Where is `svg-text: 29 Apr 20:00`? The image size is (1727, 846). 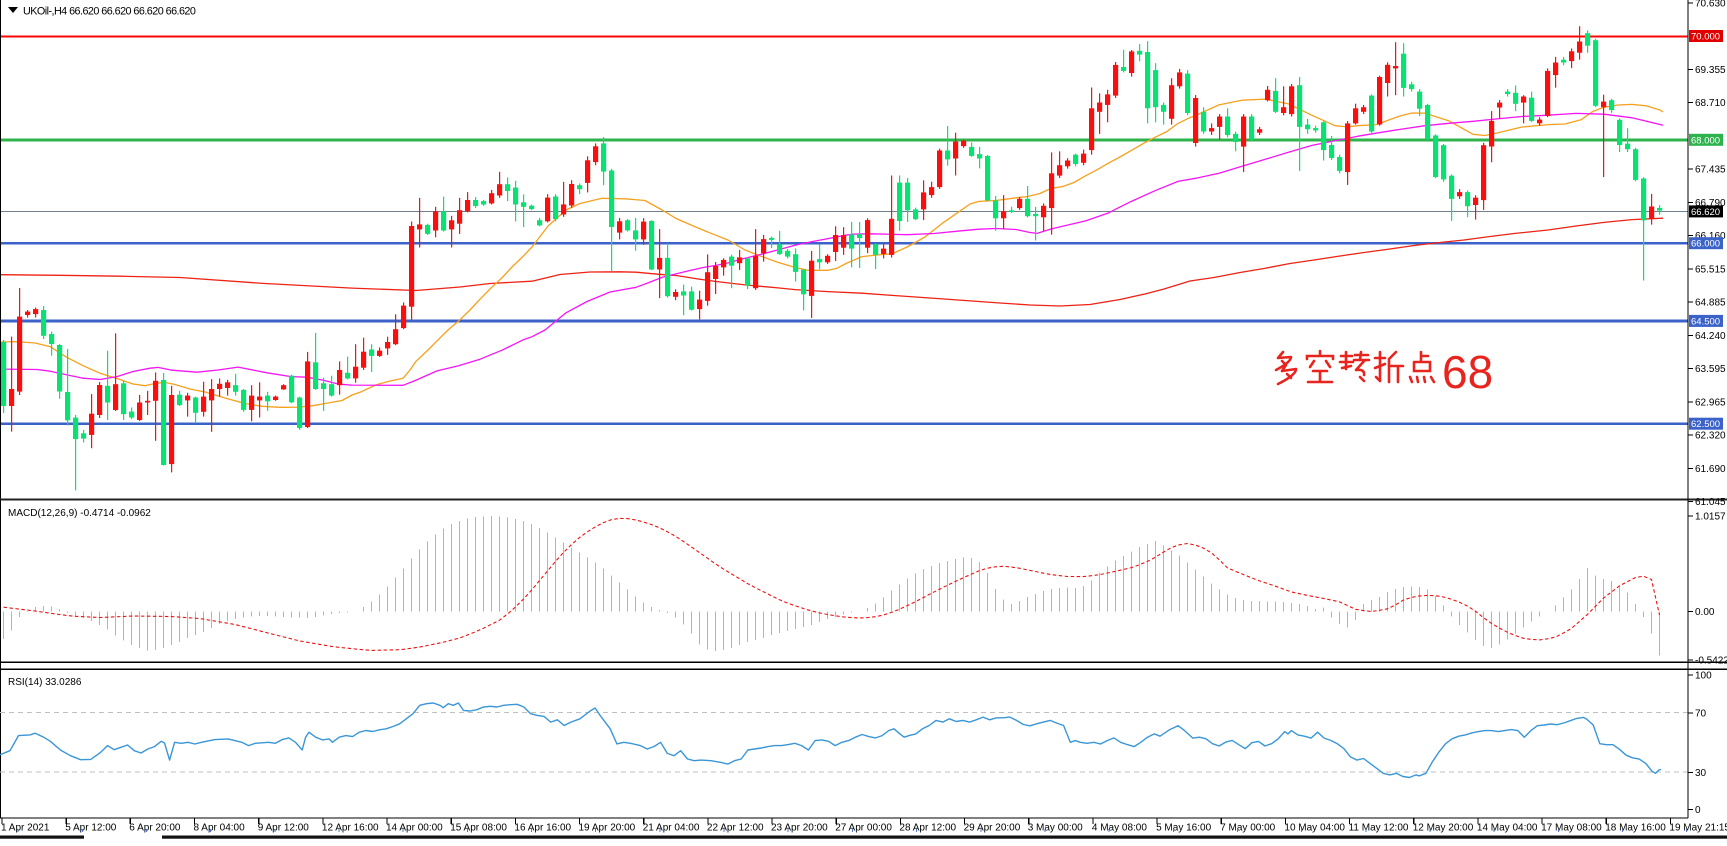
svg-text: 29 Apr 20:00 is located at coordinates (992, 828).